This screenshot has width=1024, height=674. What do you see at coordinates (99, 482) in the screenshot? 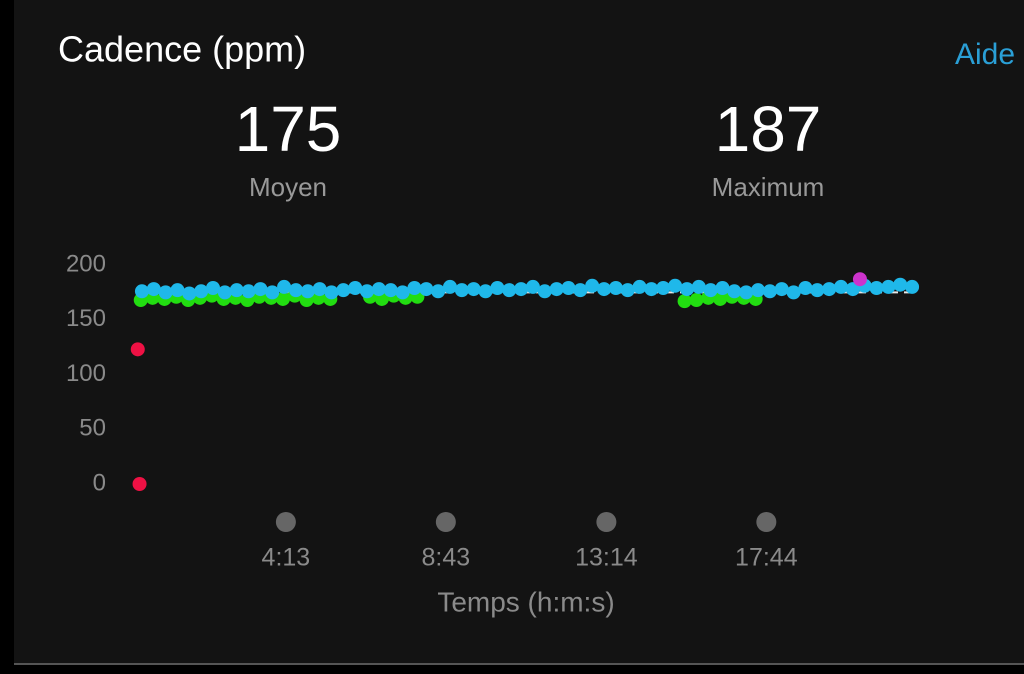
I see `y-tick-label: 0` at bounding box center [99, 482].